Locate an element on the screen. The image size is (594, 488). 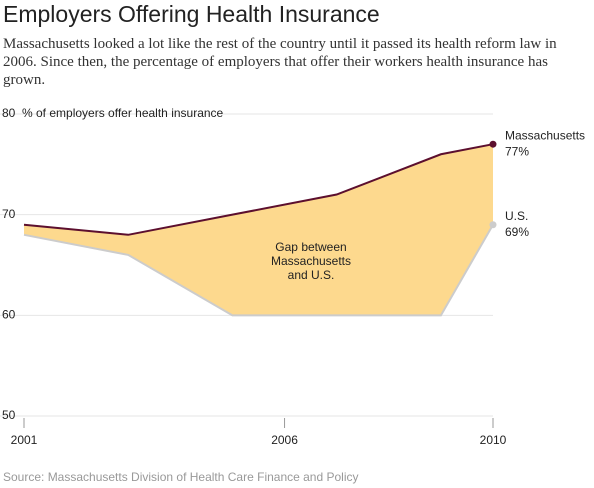
y-axis-label: % of employers offer health insurance is located at coordinates (123, 113).